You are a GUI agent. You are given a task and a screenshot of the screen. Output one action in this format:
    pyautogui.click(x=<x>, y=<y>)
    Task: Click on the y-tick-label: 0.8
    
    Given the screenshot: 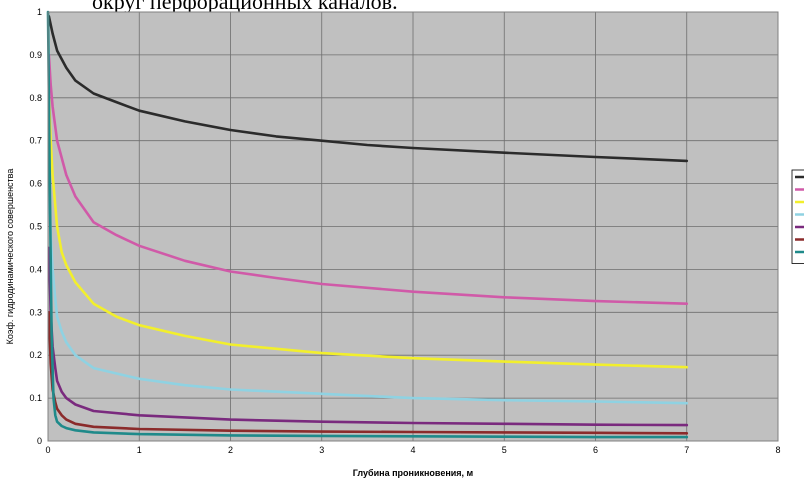 What is the action you would take?
    pyautogui.click(x=35, y=98)
    